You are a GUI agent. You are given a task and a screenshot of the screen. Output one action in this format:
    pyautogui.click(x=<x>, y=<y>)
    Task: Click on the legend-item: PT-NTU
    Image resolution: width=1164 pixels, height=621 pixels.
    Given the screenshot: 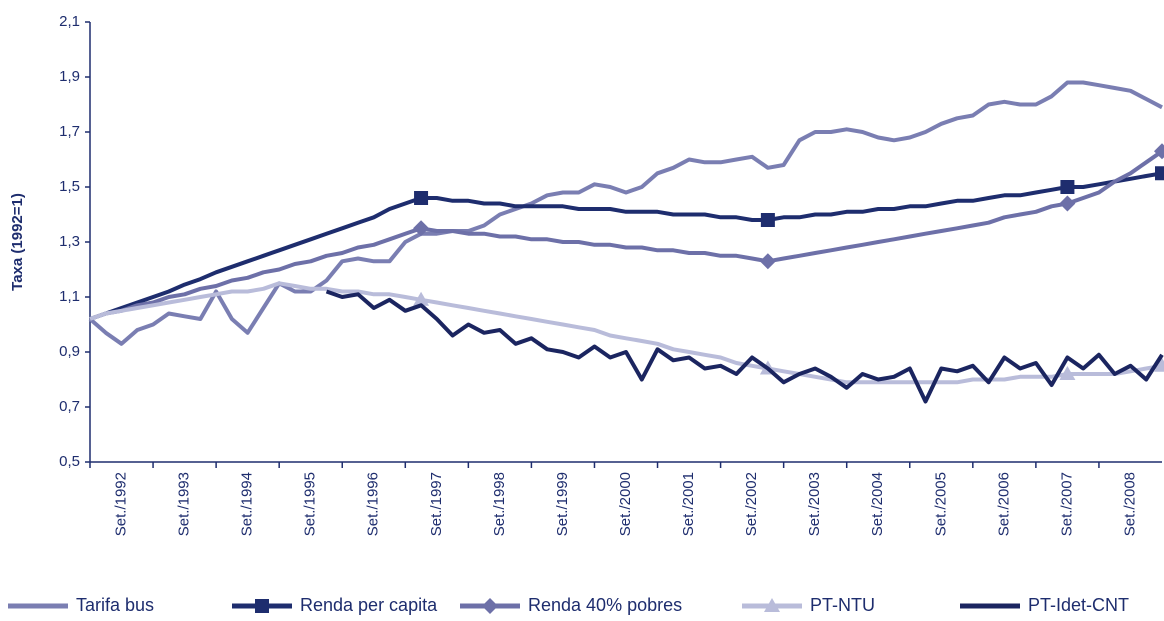 What is the action you would take?
    pyautogui.click(x=808, y=605)
    